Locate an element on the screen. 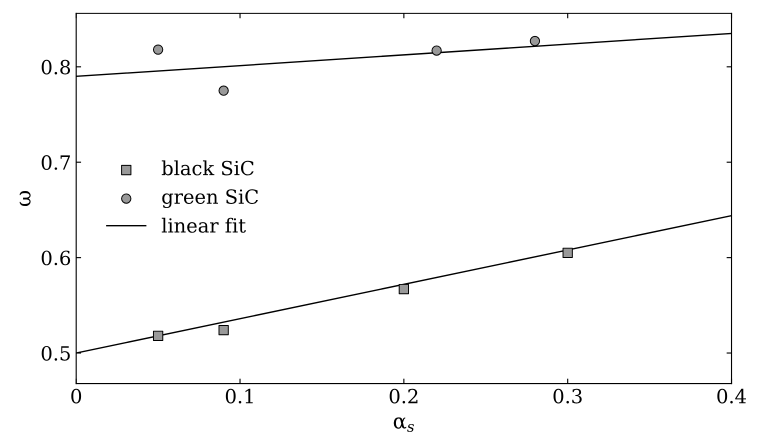  y-tick-label: 0.6 is located at coordinates (56, 258).